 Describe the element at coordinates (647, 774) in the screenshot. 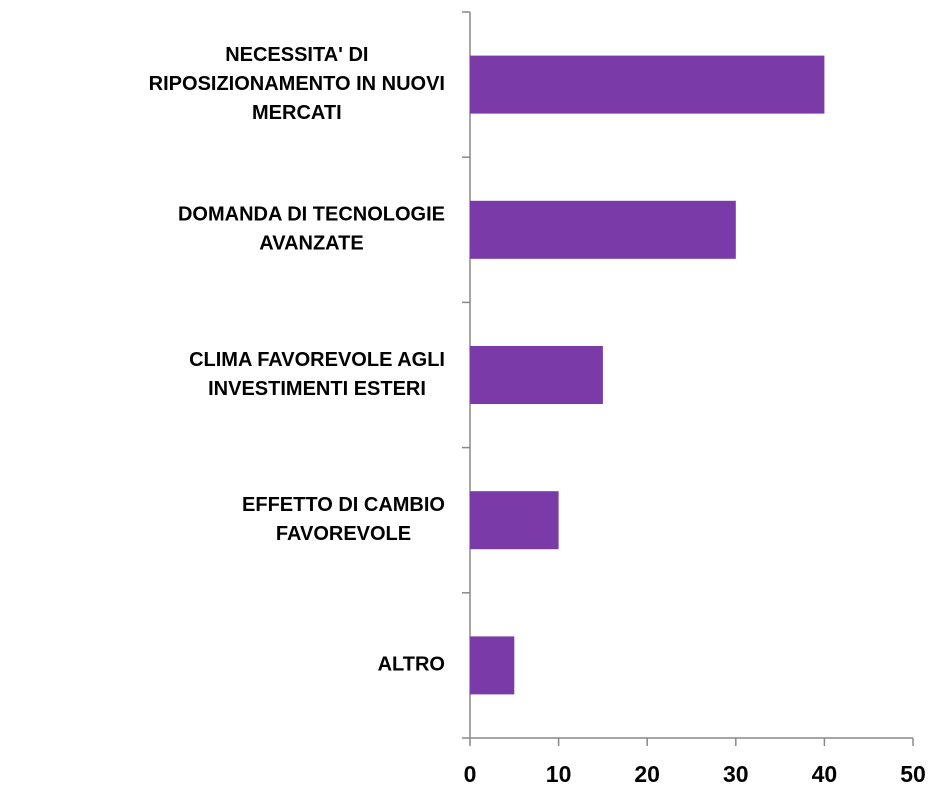

I see `x-tick-label: 20` at that location.